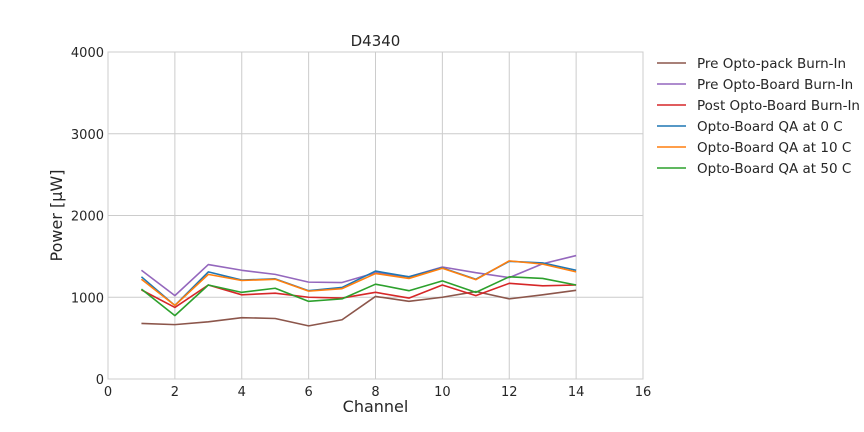 The width and height of the screenshot is (864, 432). Describe the element at coordinates (175, 392) in the screenshot. I see `x-tick-label: 2` at that location.